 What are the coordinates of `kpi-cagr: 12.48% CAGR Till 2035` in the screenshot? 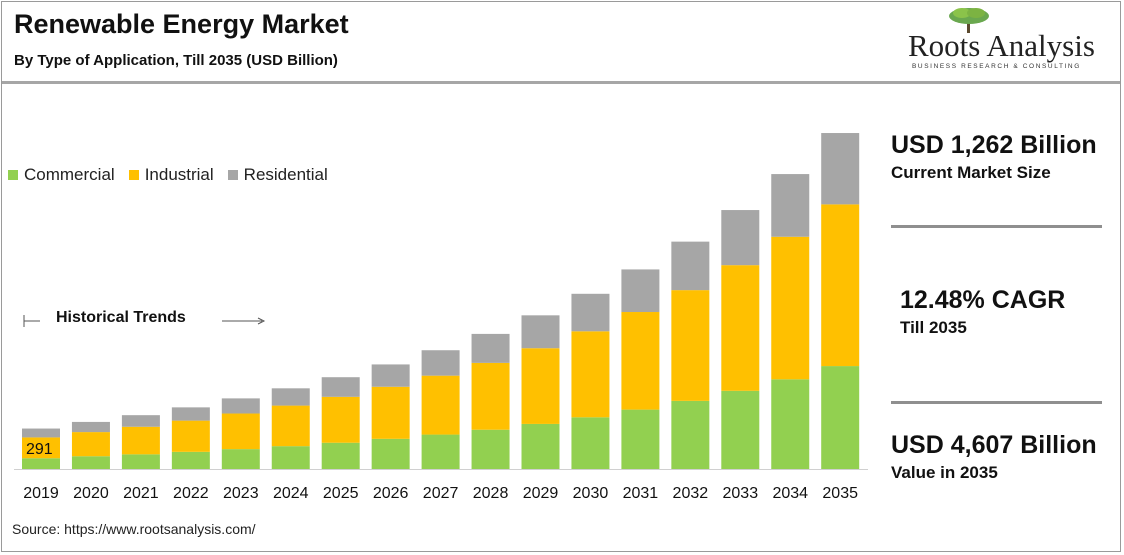 It's located at (982, 312).